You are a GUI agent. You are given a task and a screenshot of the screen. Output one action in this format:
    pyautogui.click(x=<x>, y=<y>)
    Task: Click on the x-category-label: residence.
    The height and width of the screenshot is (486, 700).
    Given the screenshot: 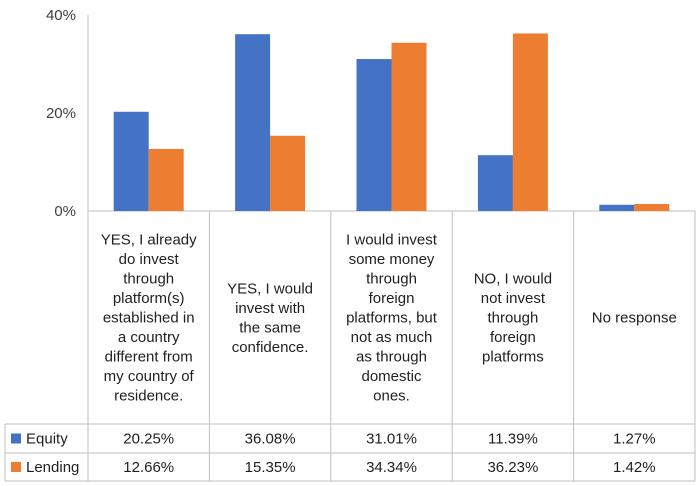 What is the action you would take?
    pyautogui.click(x=148, y=396)
    